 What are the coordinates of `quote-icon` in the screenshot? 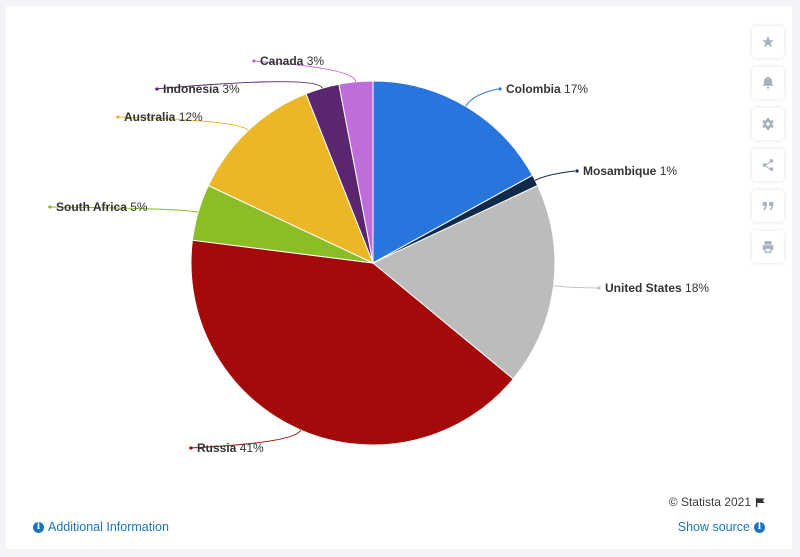 It's located at (768, 206).